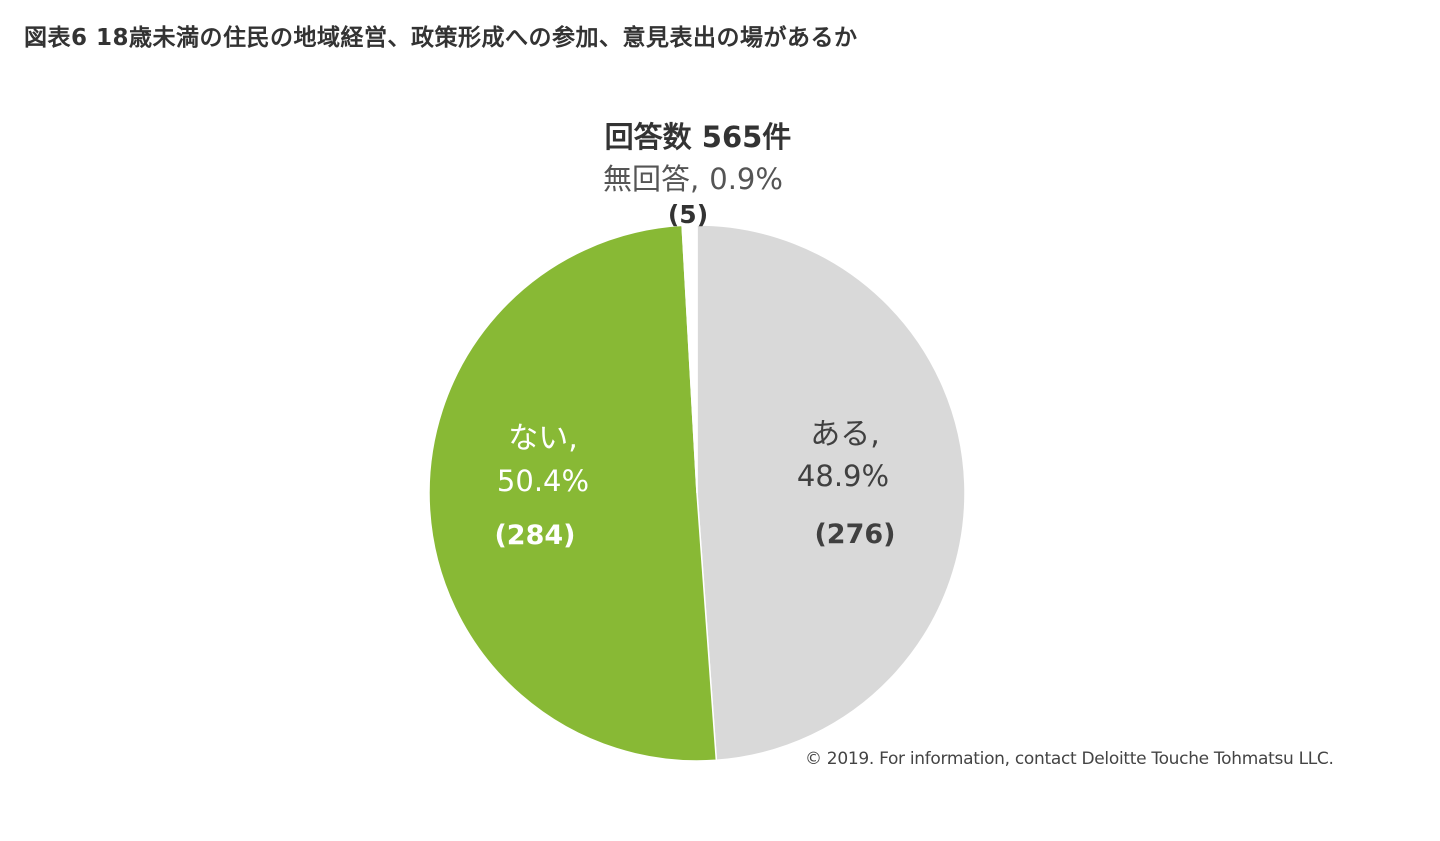  Describe the element at coordinates (698, 137) in the screenshot. I see `chart-title: 回答数 565件` at that location.